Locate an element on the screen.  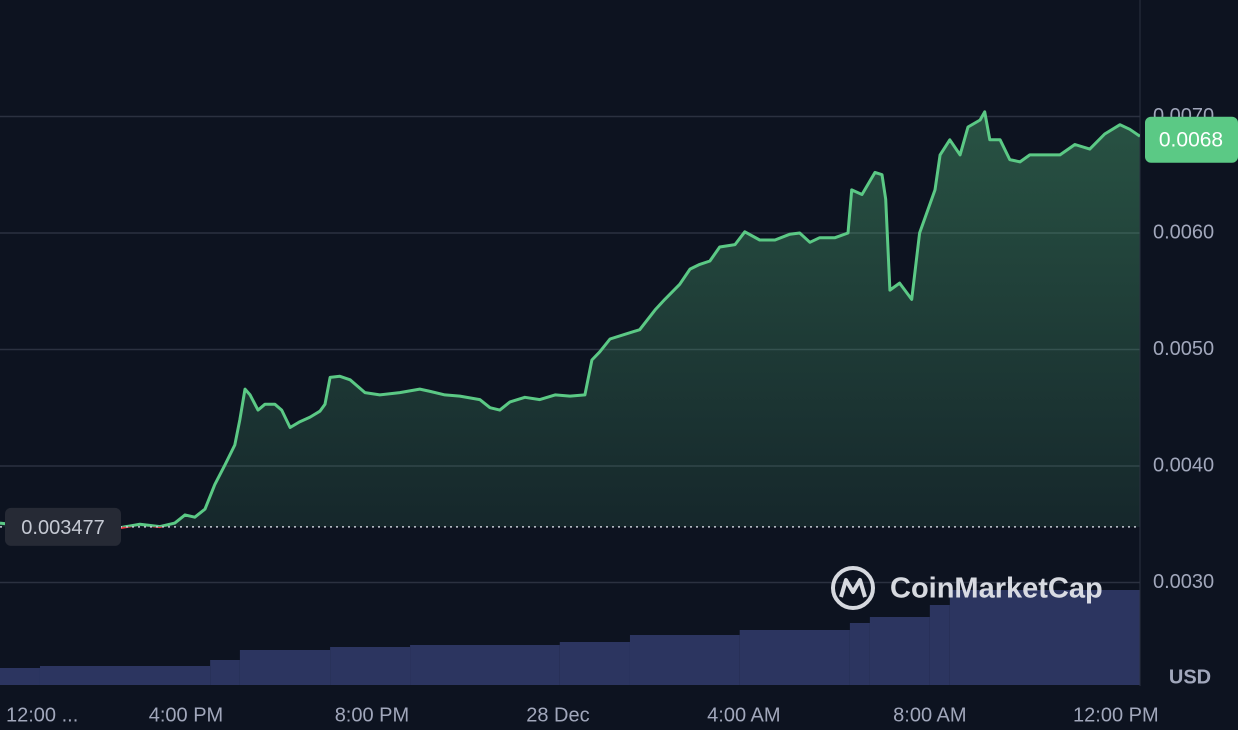
last-price-box is located at coordinates (1191, 139).